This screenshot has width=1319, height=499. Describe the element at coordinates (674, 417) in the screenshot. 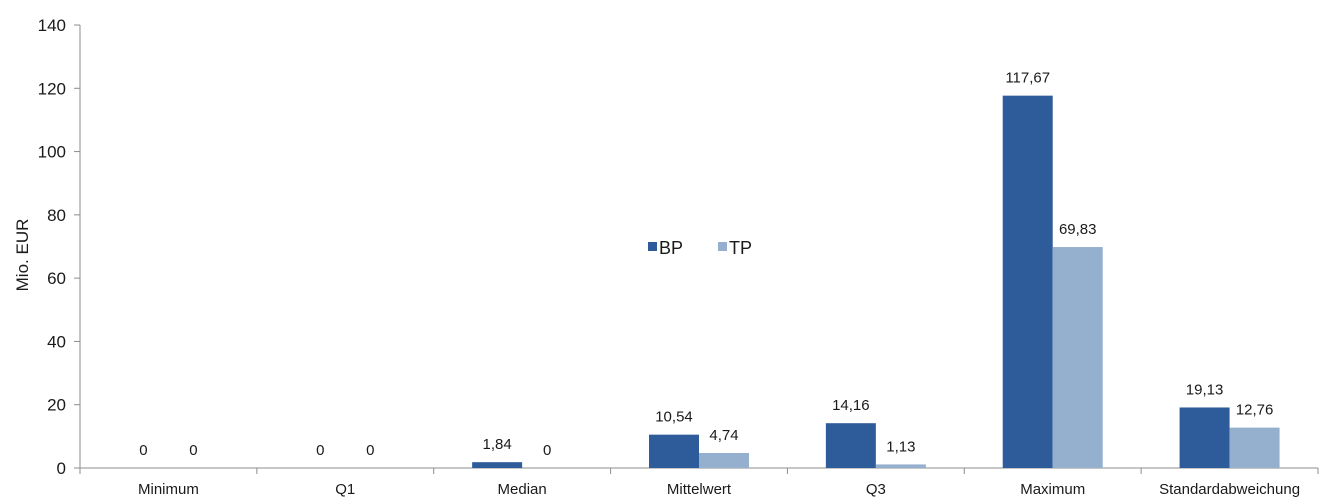

I see `data-label: 10,54` at that location.